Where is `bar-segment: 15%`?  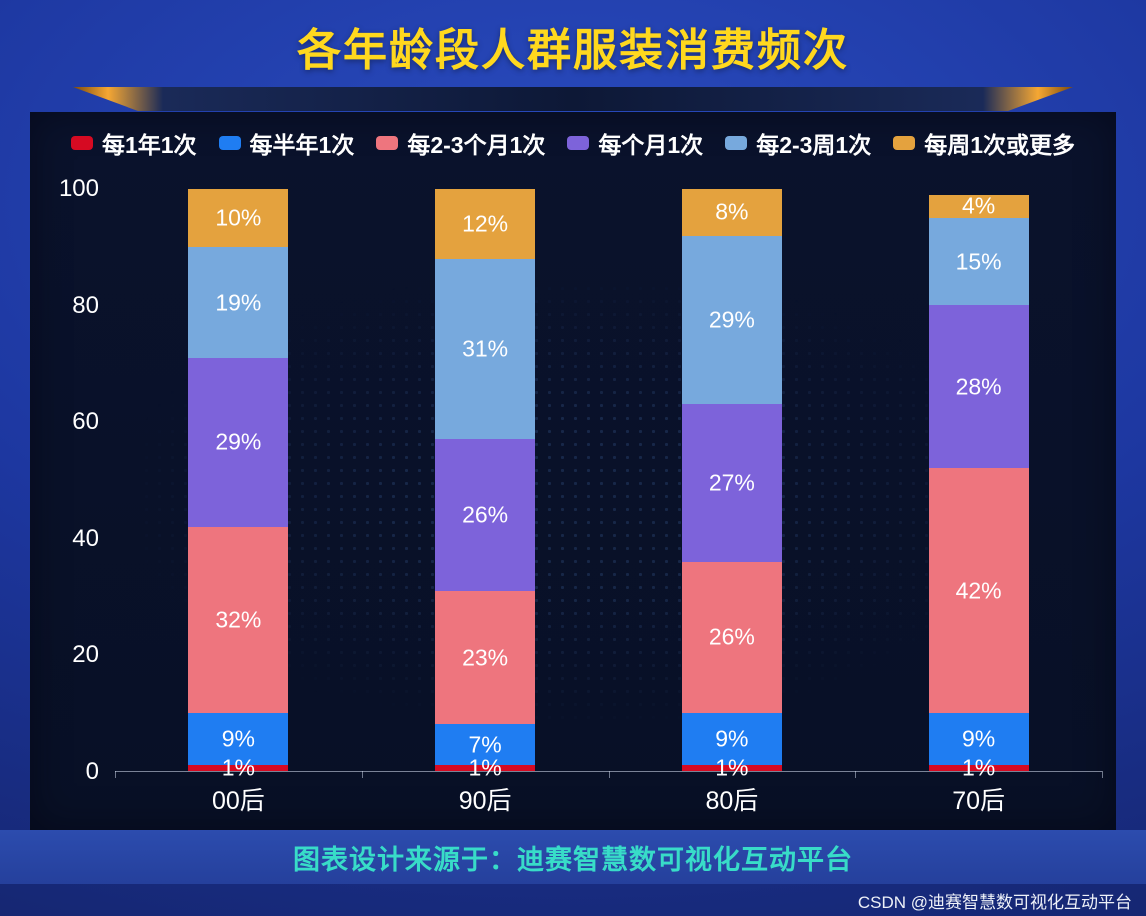
bar-segment: 15% is located at coordinates (978, 262).